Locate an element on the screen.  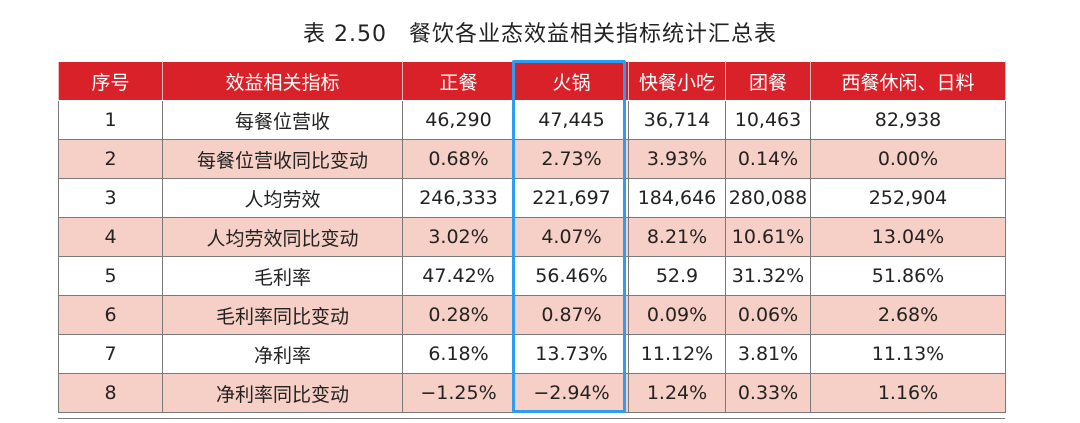
cell-formal-dining: 46,290 is located at coordinates (458, 120).